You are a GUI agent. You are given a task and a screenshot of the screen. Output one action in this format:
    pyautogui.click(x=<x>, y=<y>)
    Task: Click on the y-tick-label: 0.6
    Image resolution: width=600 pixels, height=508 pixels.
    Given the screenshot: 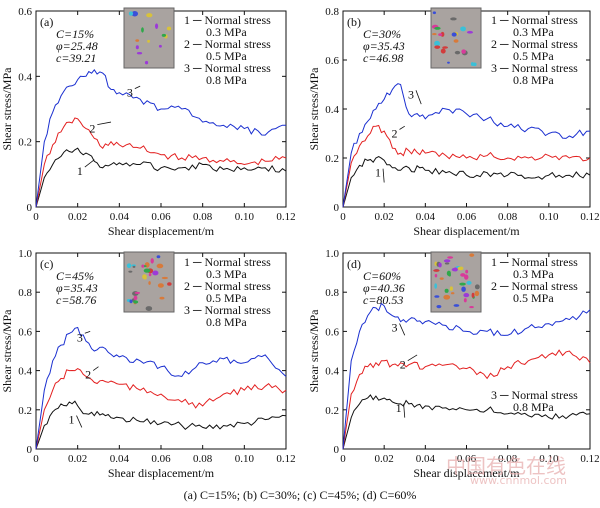 What is the action you would take?
    pyautogui.click(x=25, y=332)
    